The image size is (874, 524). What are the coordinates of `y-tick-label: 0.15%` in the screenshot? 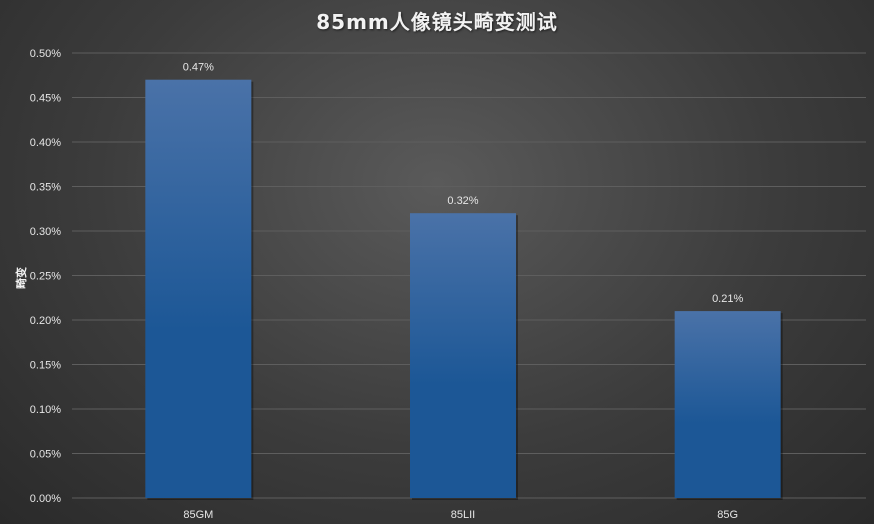 It's located at (45, 366).